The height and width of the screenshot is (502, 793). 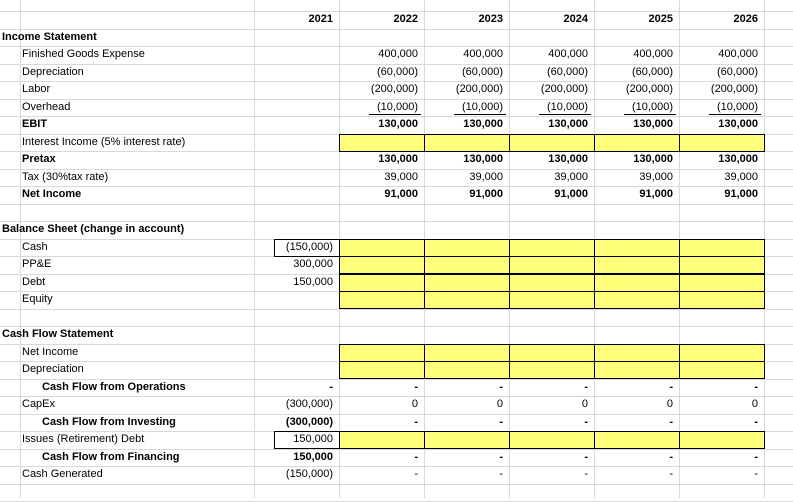 I want to click on row-label: Cash, so click(x=35, y=247).